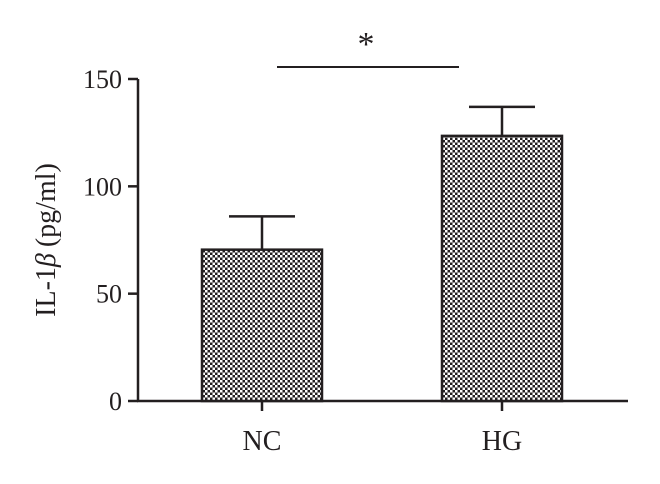  What do you see at coordinates (366, 44) in the screenshot?
I see `significance-label: *` at bounding box center [366, 44].